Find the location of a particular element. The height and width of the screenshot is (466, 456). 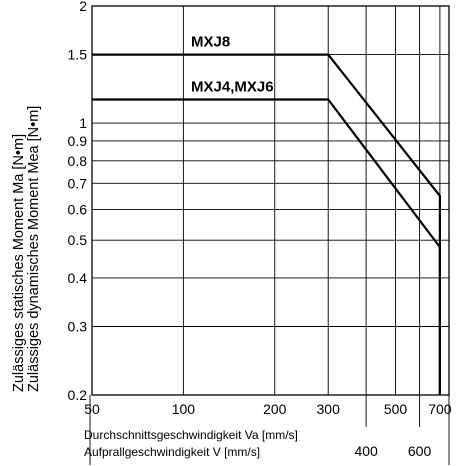

y-tick-label: 1 is located at coordinates (83, 123).